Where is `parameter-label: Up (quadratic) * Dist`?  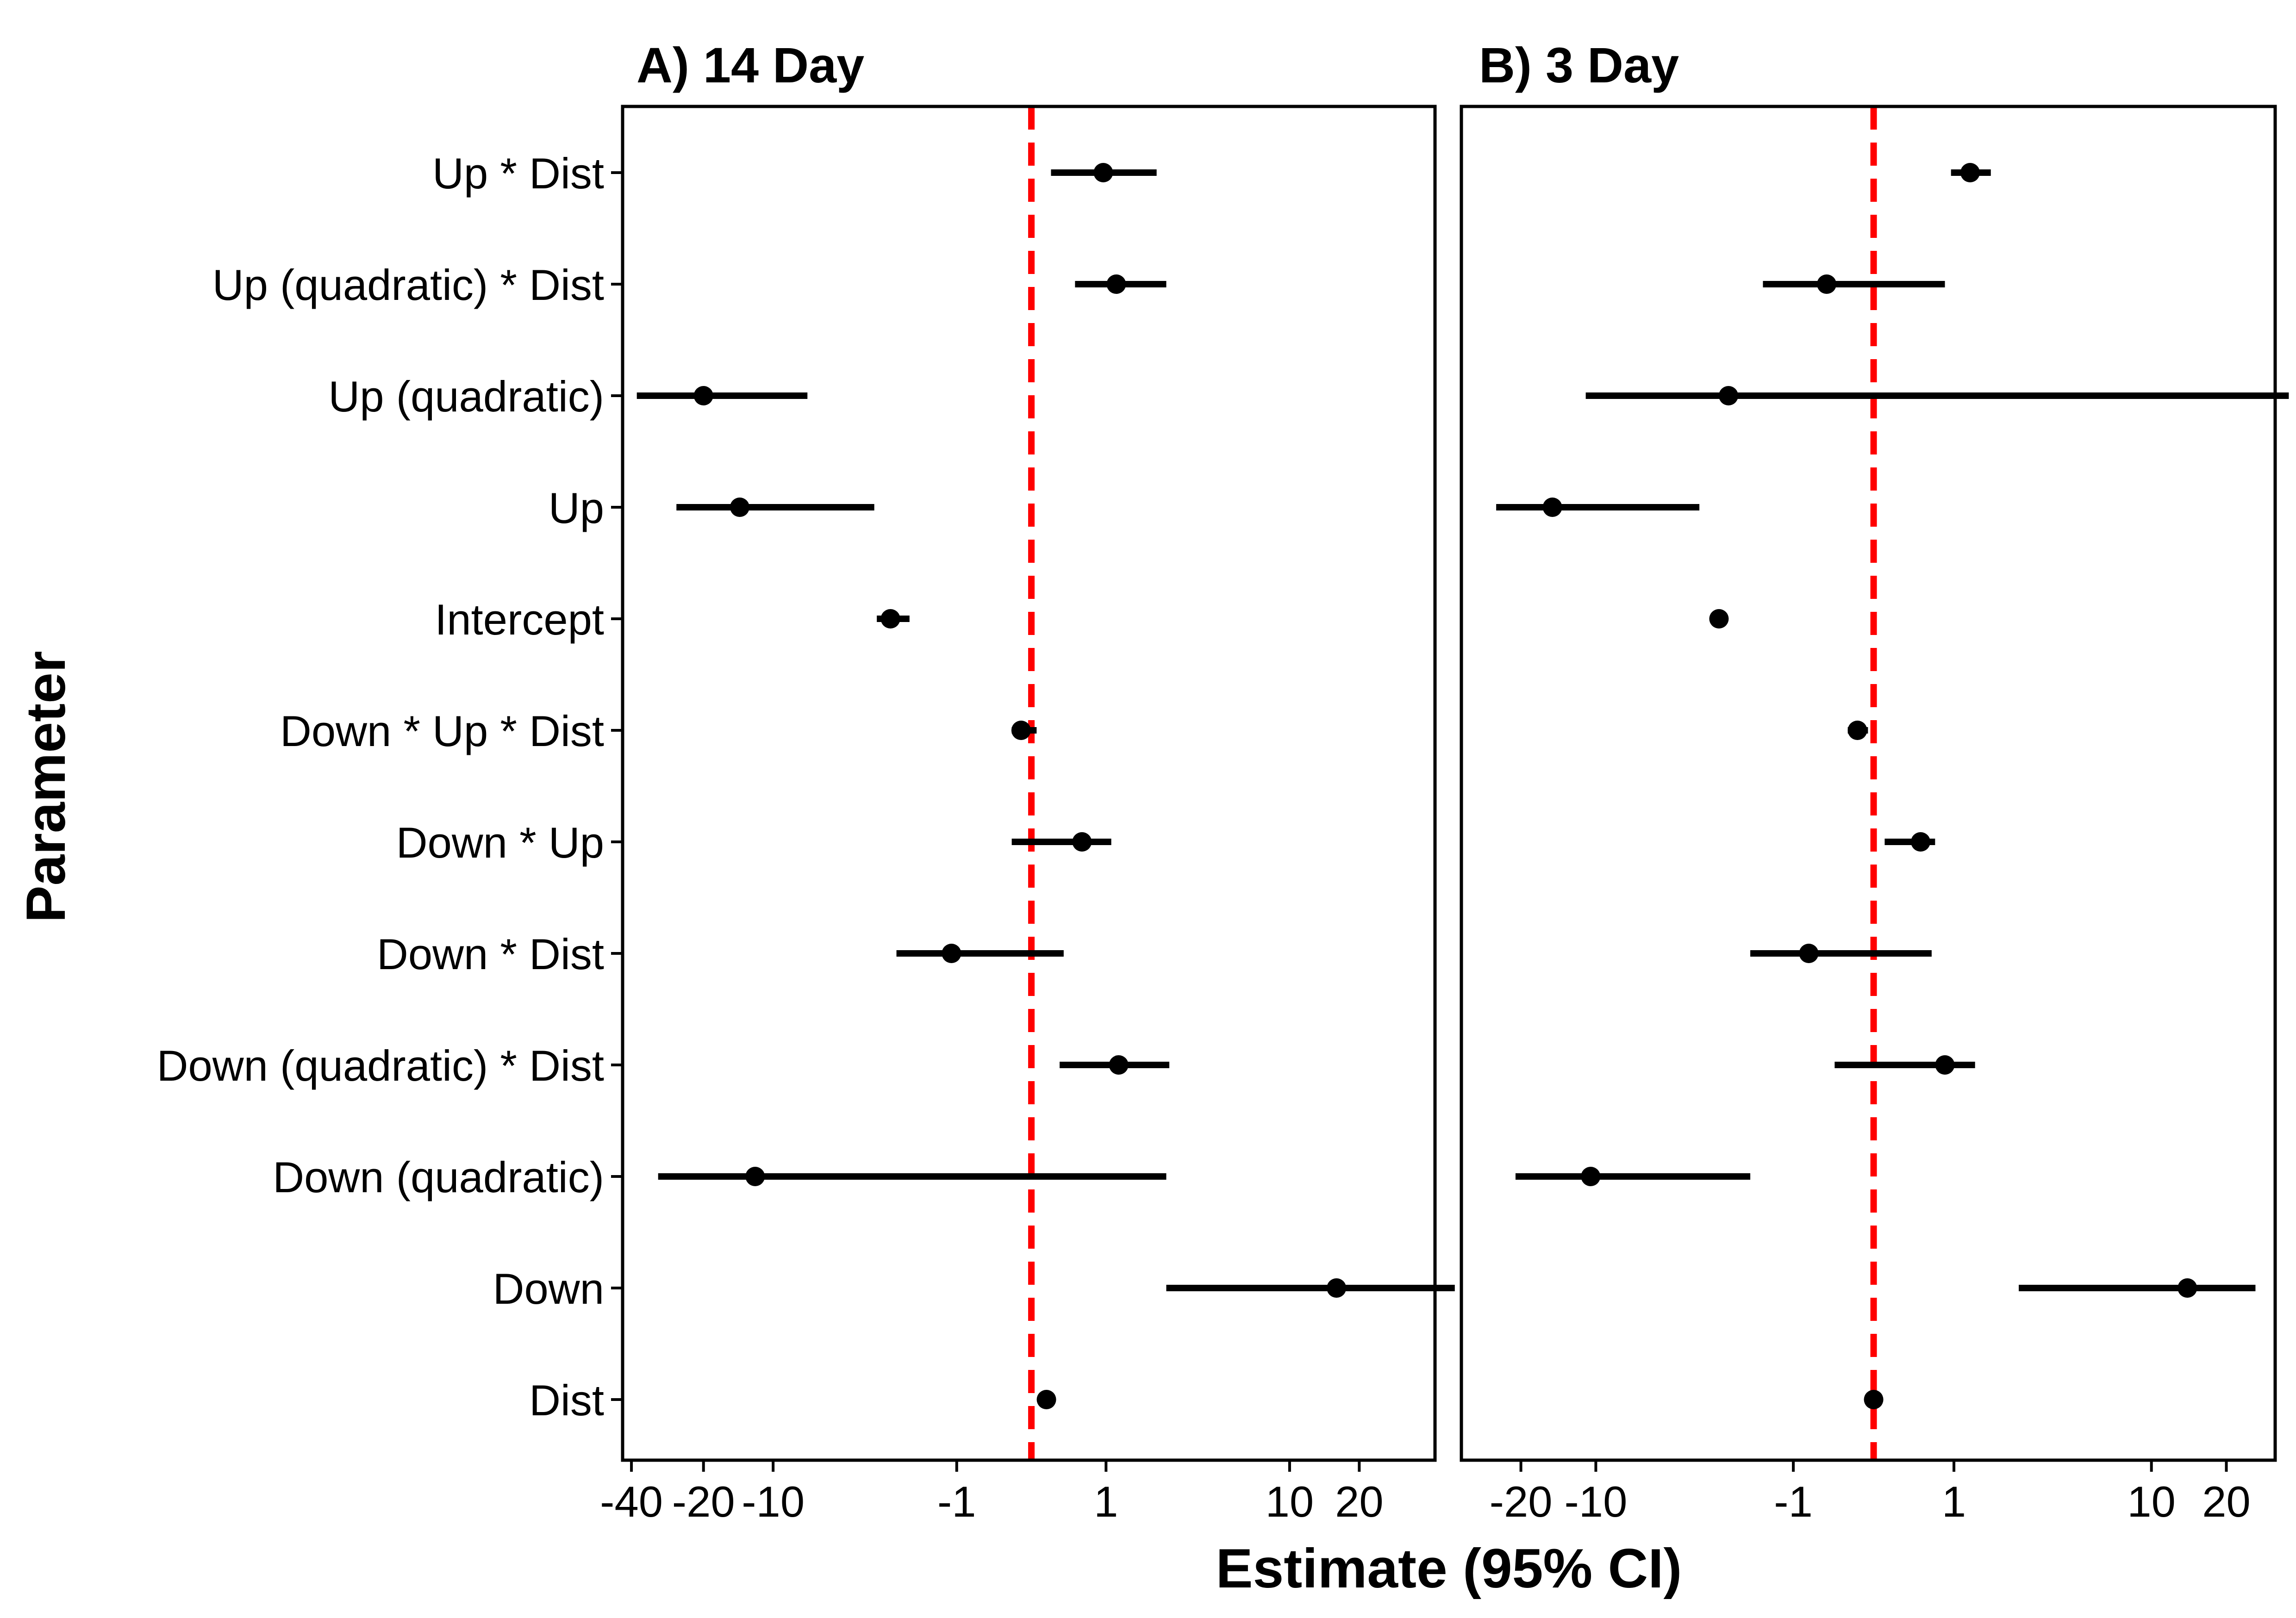 parameter-label: Up (quadratic) * Dist is located at coordinates (408, 285).